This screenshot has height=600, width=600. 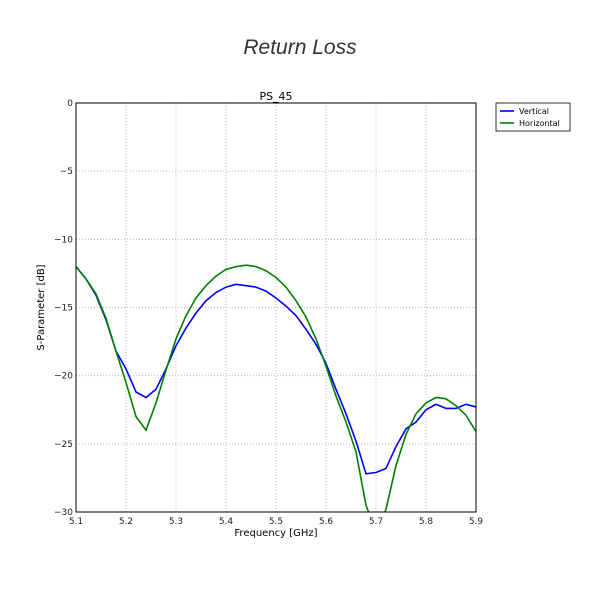 What do you see at coordinates (63, 377) in the screenshot?
I see `y-tick-label: −20` at bounding box center [63, 377].